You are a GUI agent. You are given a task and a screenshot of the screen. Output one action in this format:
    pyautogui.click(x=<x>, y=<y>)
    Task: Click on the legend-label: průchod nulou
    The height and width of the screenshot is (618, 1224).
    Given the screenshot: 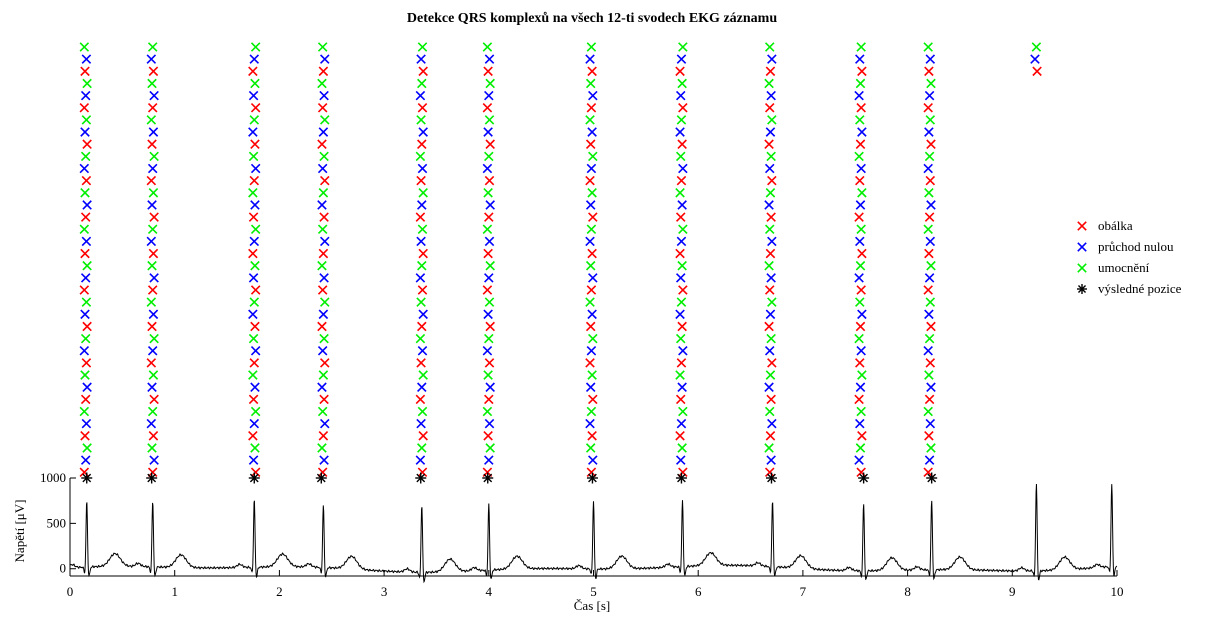 What is the action you would take?
    pyautogui.click(x=1136, y=246)
    